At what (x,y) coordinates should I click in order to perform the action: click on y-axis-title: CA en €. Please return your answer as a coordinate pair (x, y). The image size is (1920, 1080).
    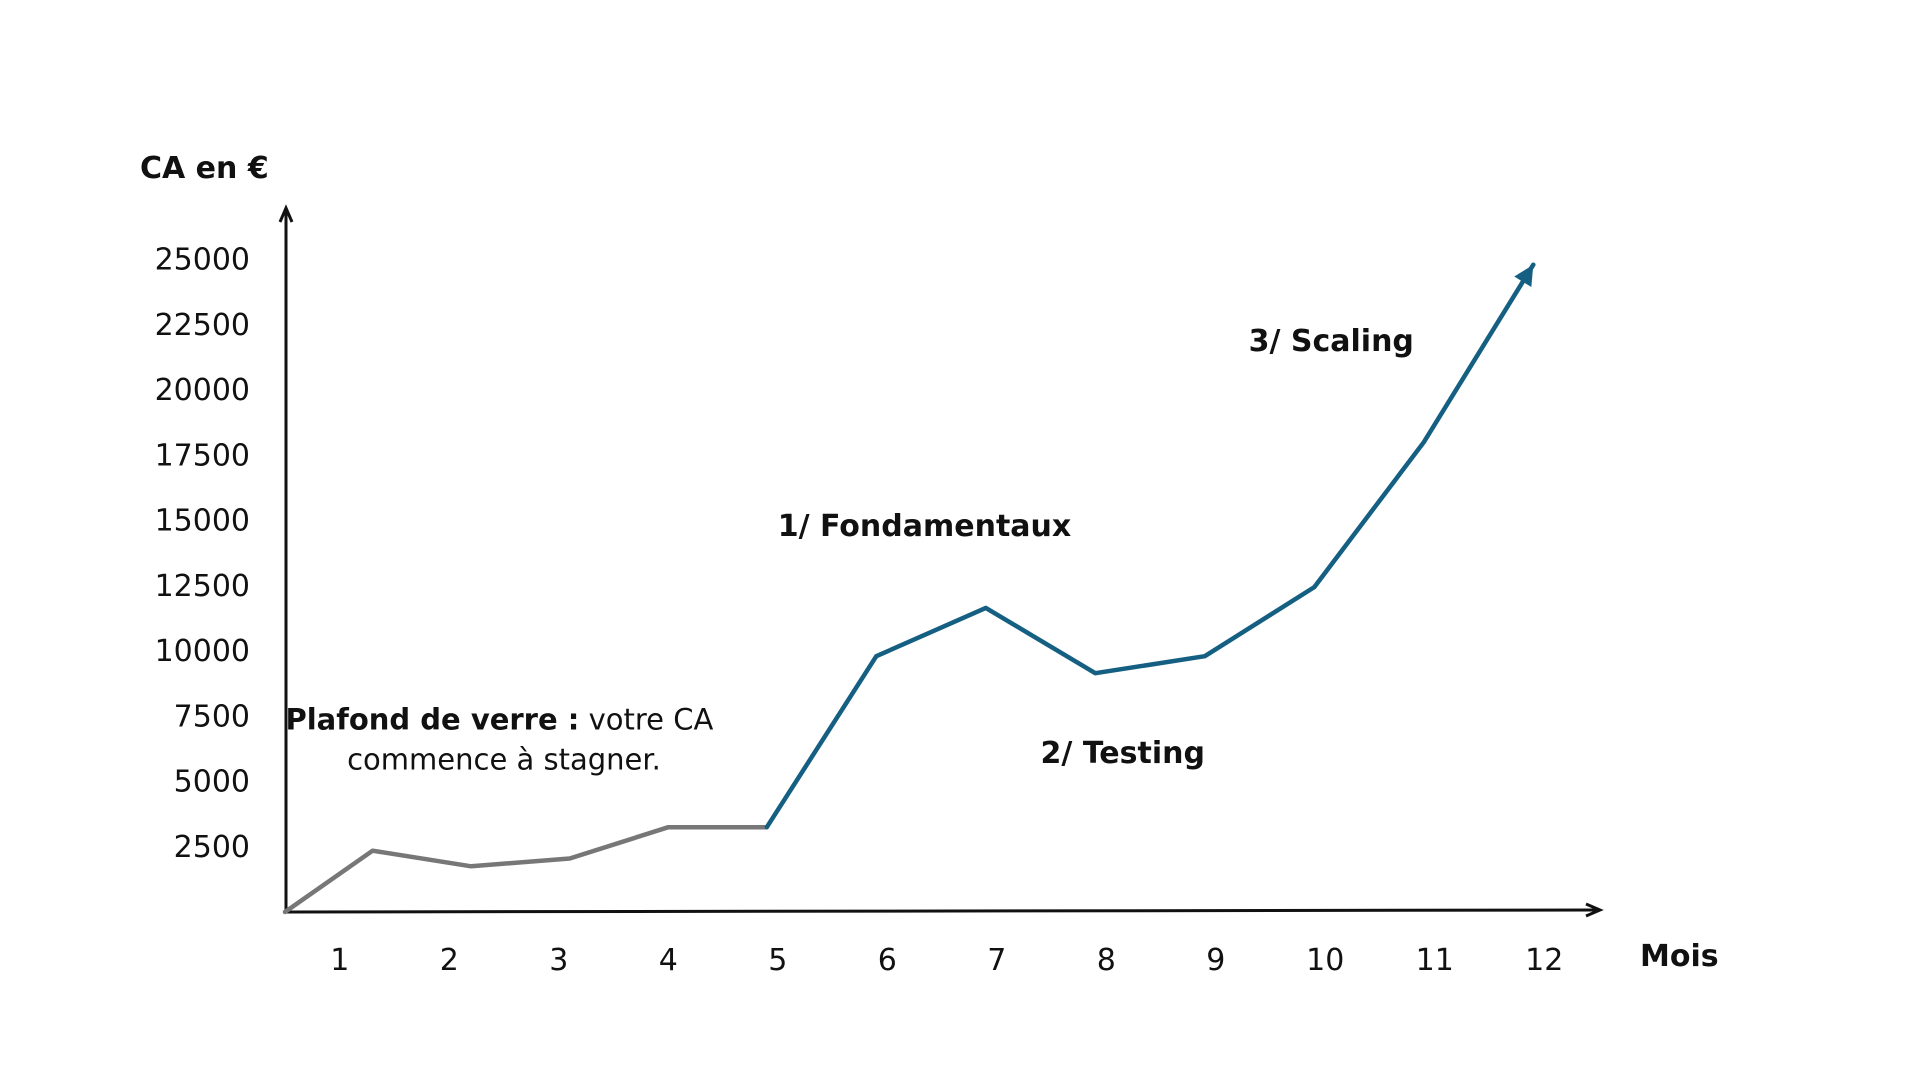
    Looking at the image, I should click on (204, 168).